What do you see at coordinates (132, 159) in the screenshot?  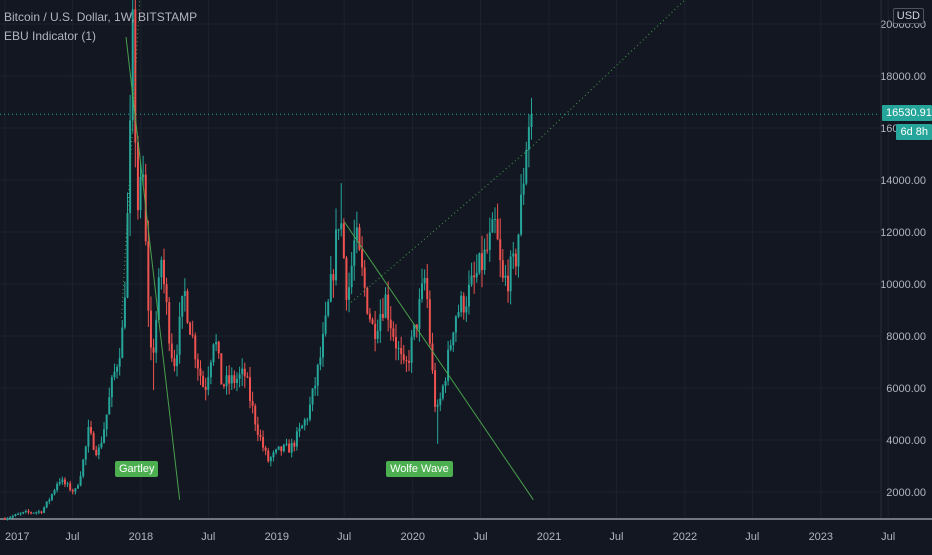 I see `pattern-trendline-dotted` at bounding box center [132, 159].